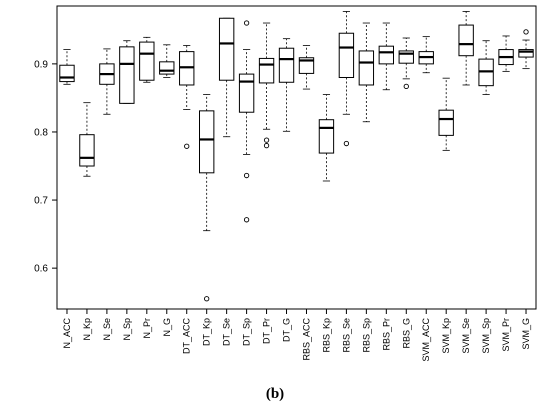  What do you see at coordinates (267, 331) in the screenshot?
I see `x-tick-label: DT_Pr` at bounding box center [267, 331].